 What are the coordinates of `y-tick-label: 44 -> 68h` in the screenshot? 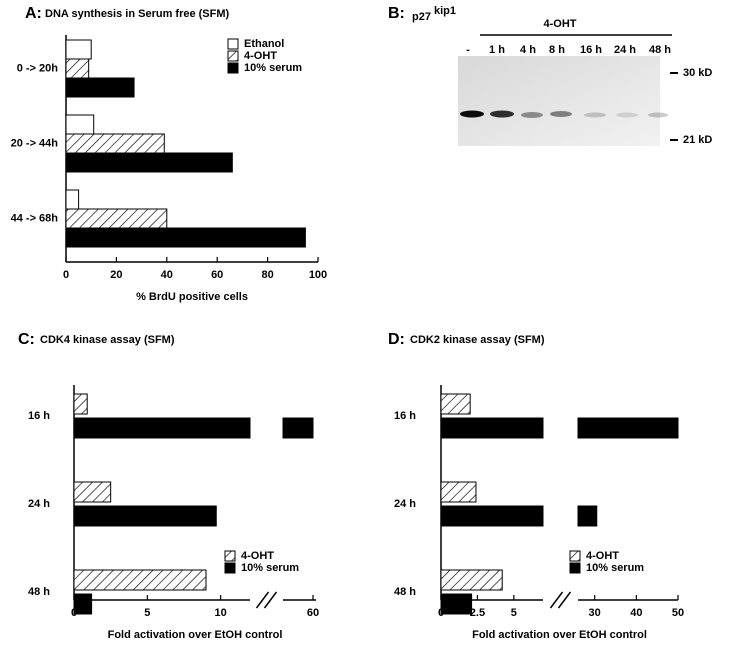 It's located at (35, 218).